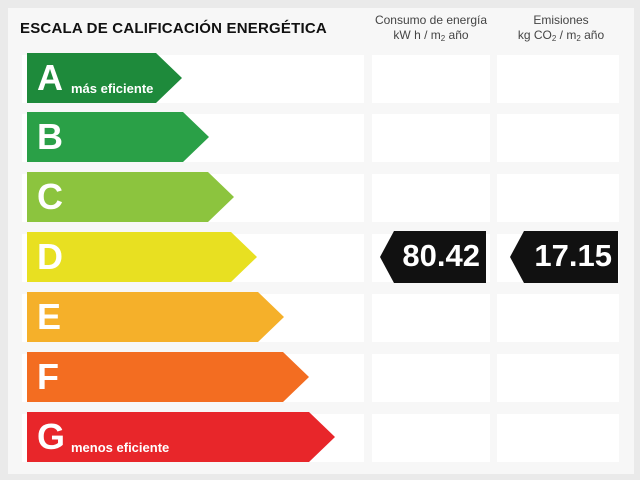  Describe the element at coordinates (50, 256) in the screenshot. I see `rating-letter: D` at that location.